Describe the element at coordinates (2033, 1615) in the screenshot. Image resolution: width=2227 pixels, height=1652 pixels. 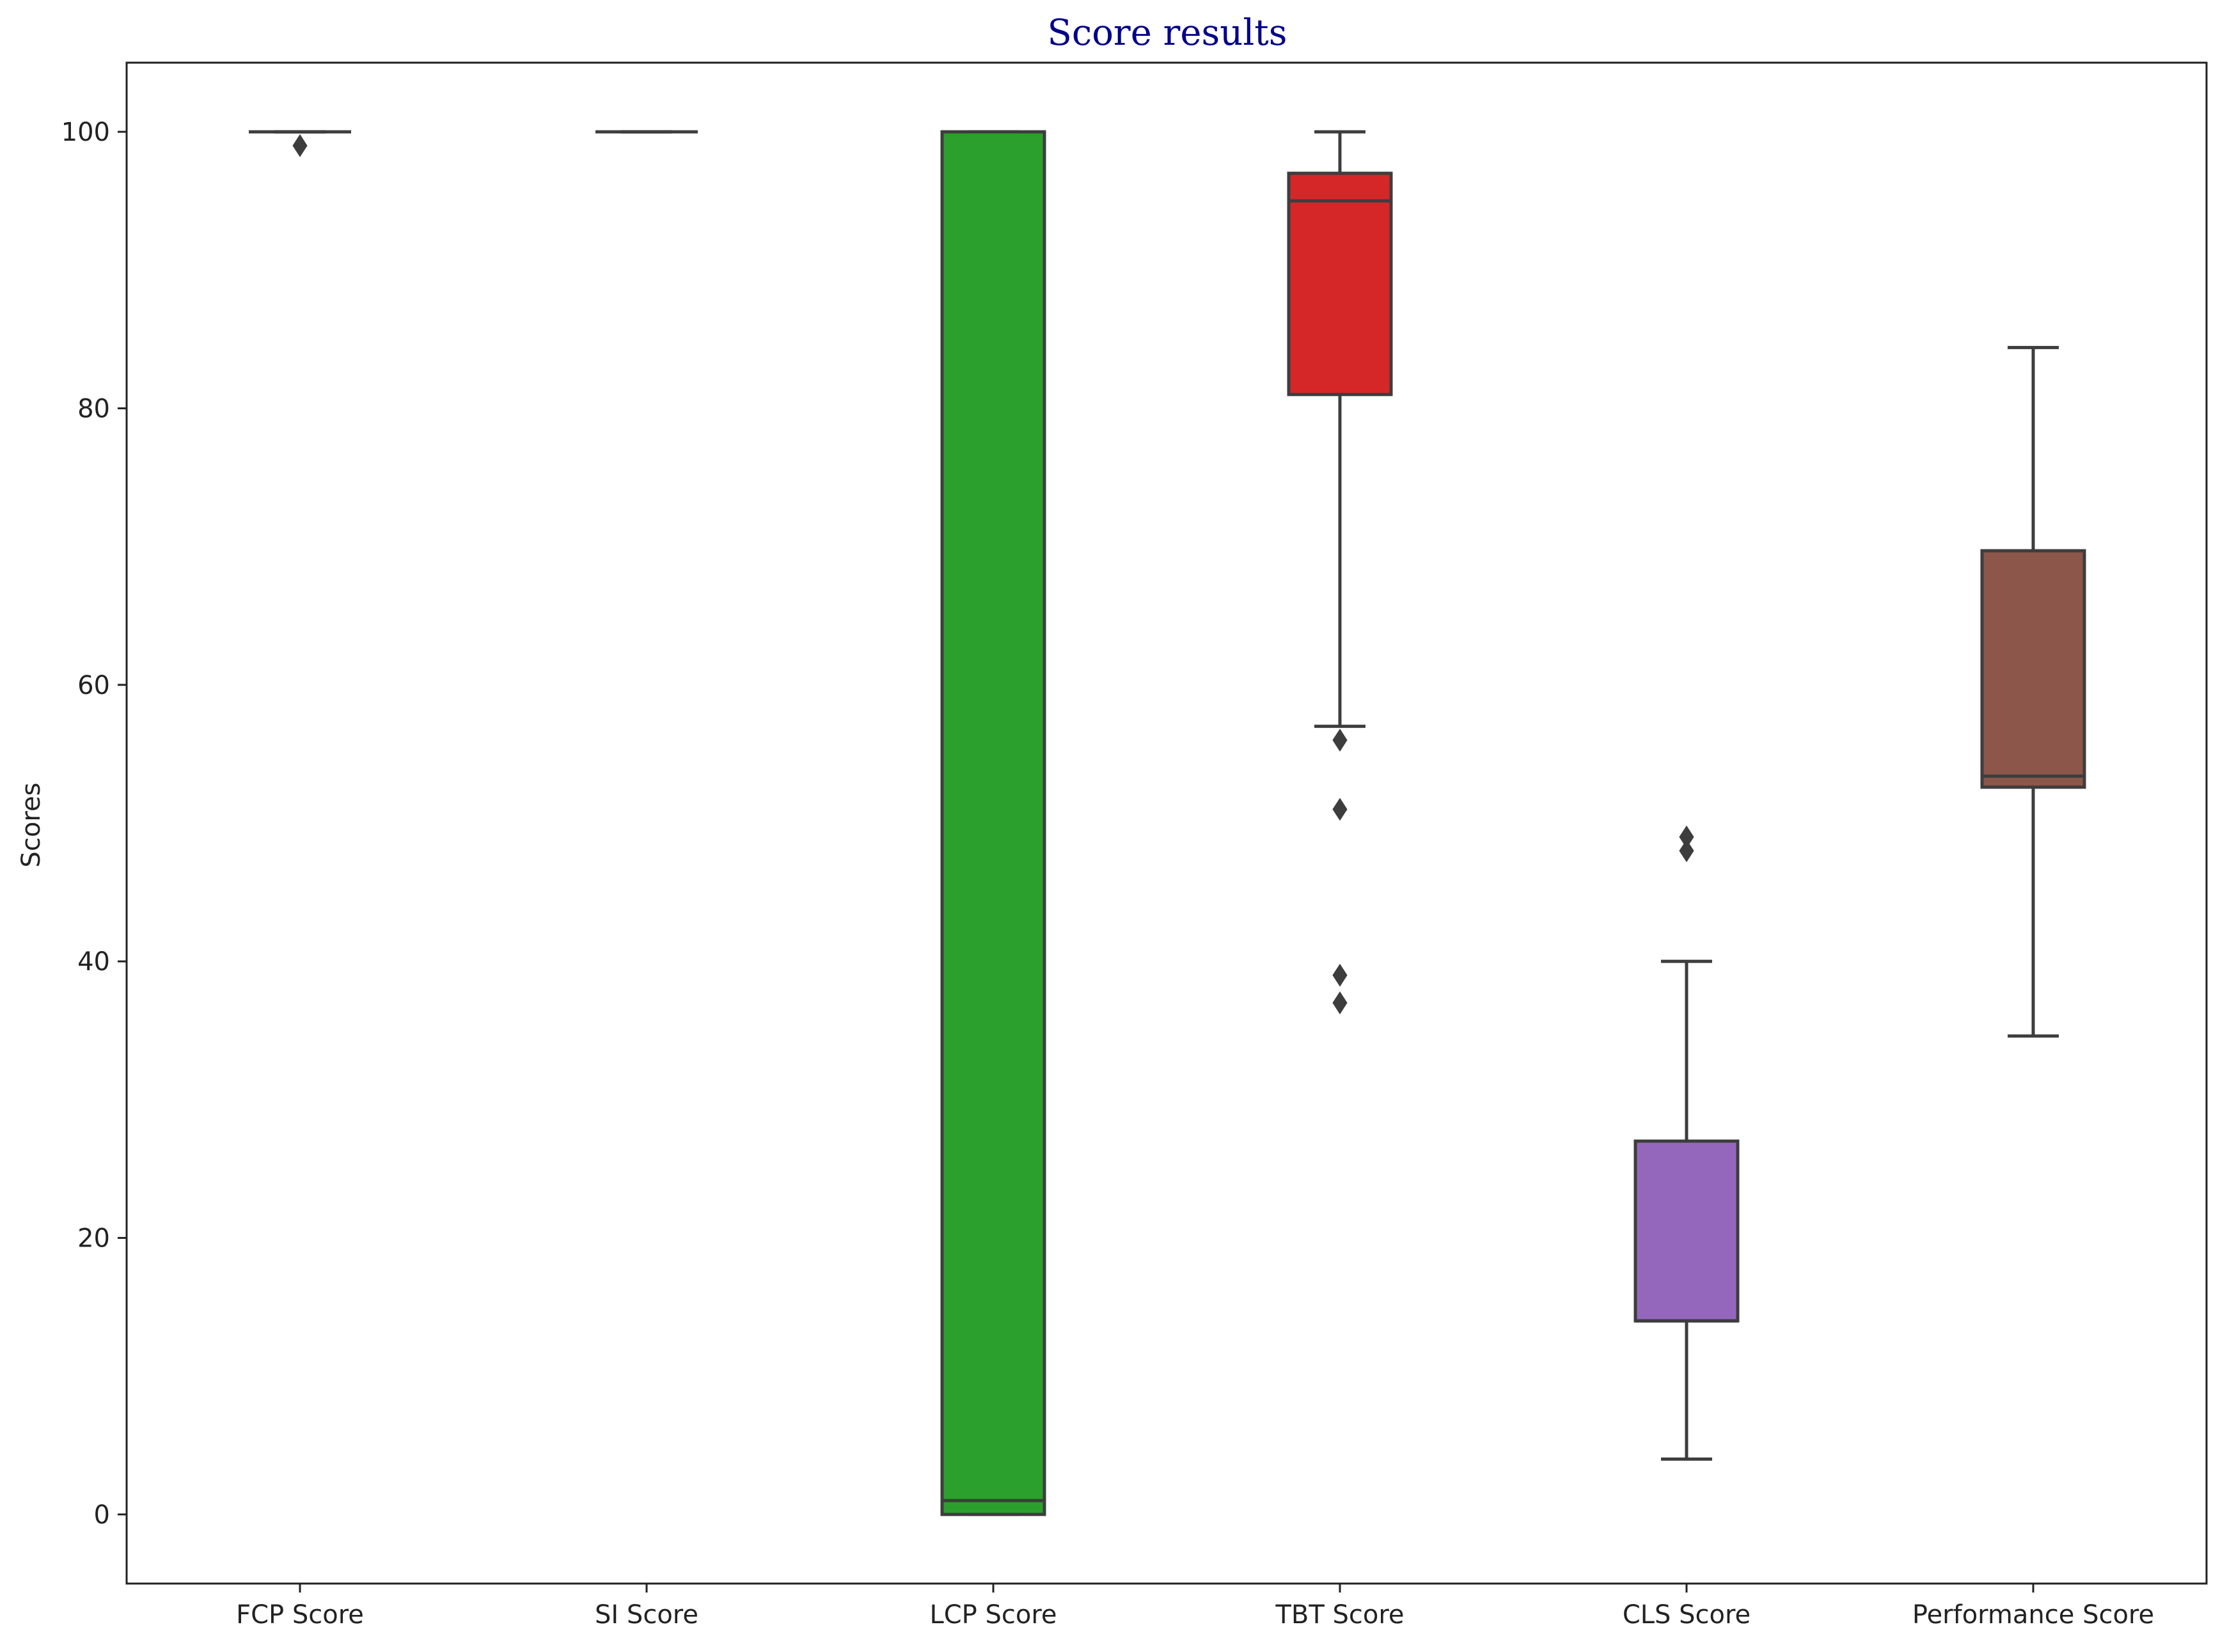
I see `x-tick-label: Performance Score` at that location.